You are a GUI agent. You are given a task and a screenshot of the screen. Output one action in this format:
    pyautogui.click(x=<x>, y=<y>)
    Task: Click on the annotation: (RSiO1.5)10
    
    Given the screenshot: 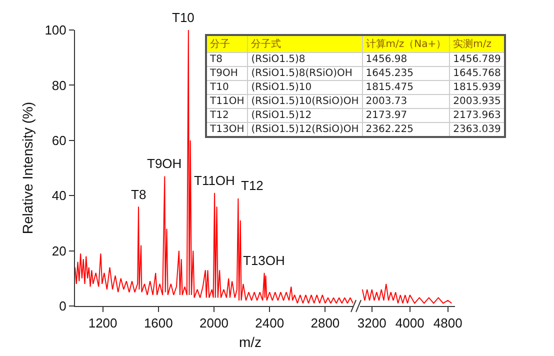 What is the action you would take?
    pyautogui.click(x=305, y=87)
    